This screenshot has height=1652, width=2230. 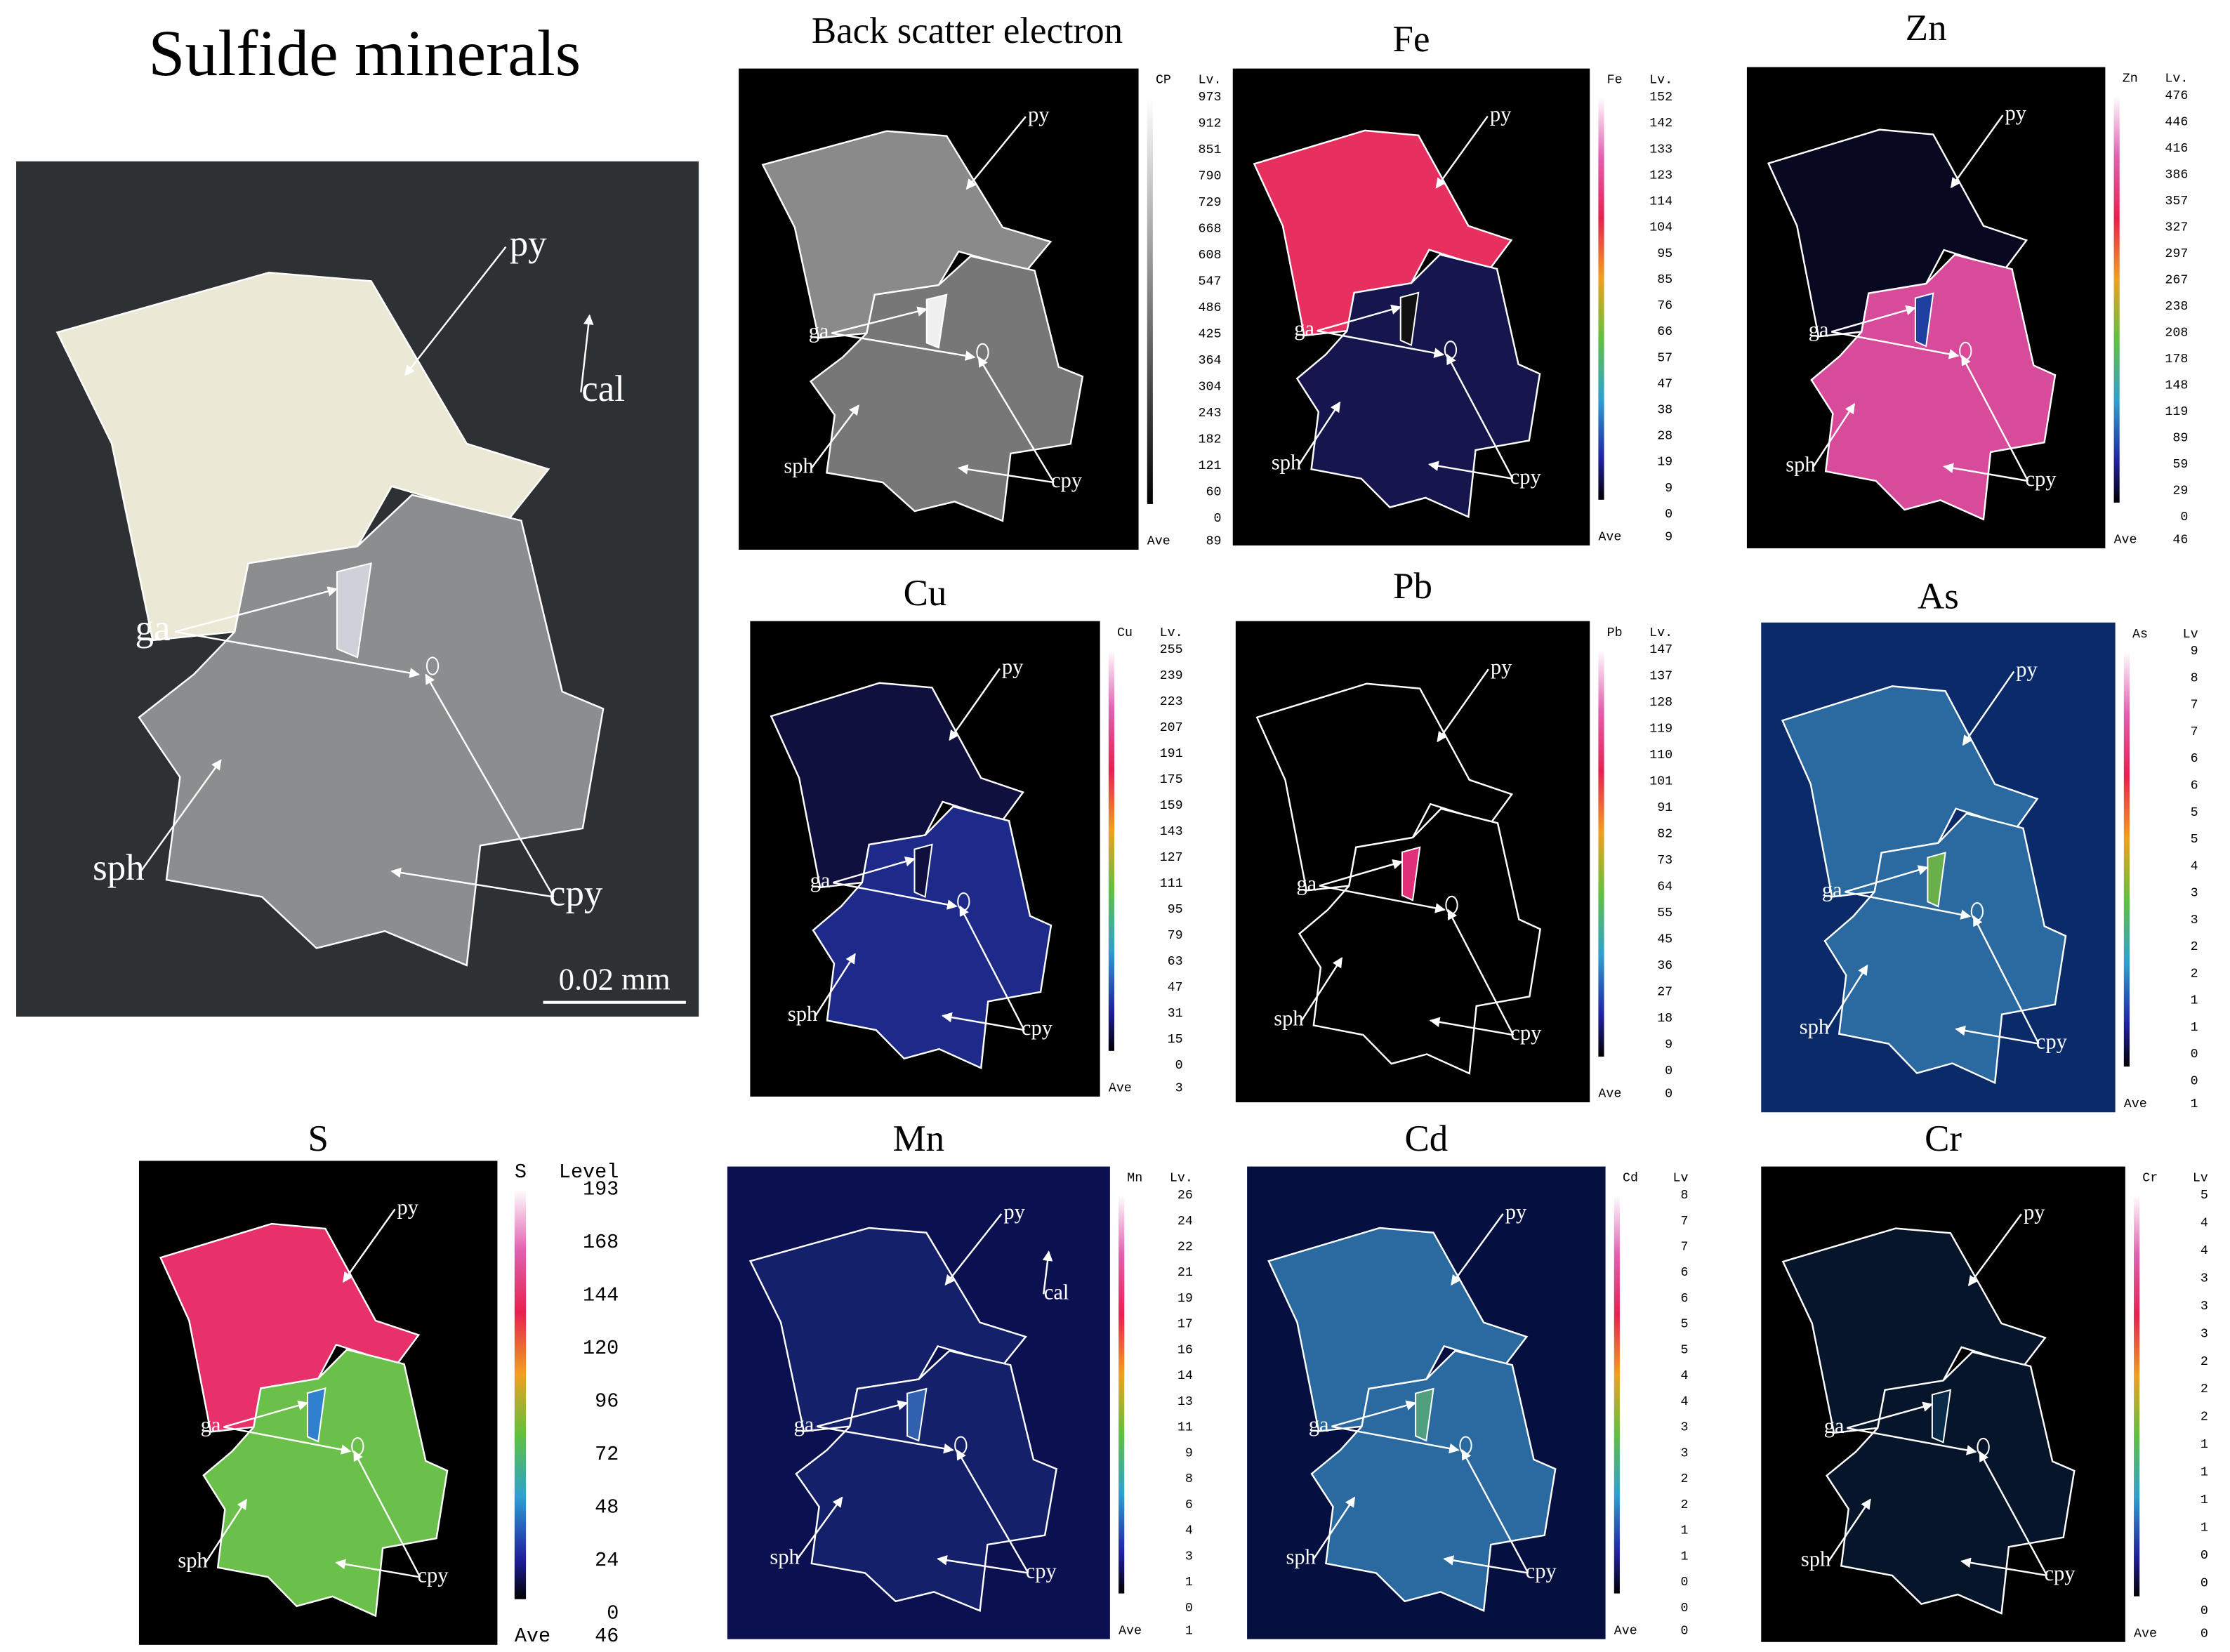 I want to click on scale-level: 729, so click(x=1210, y=203).